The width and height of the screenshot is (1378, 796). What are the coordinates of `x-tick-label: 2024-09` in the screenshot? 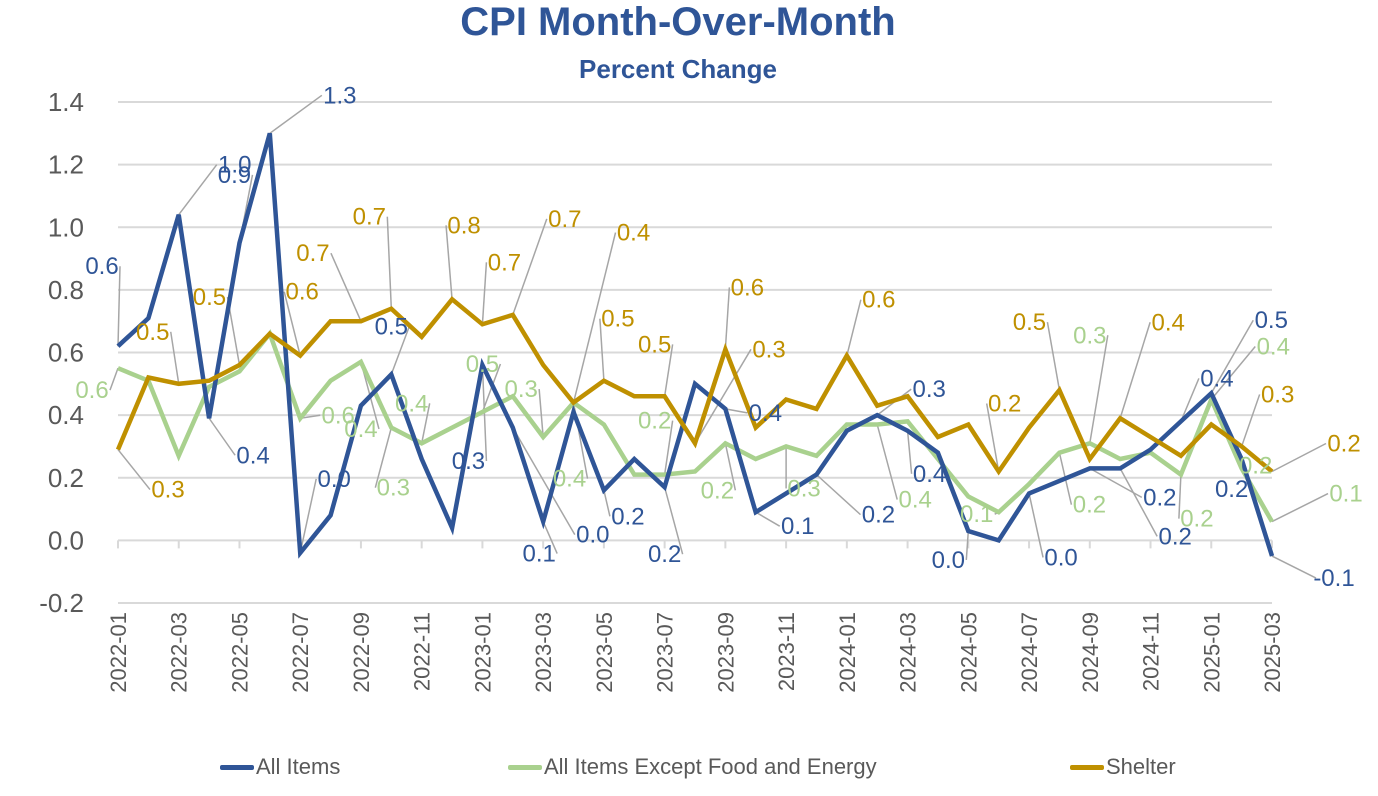 It's located at (1090, 652).